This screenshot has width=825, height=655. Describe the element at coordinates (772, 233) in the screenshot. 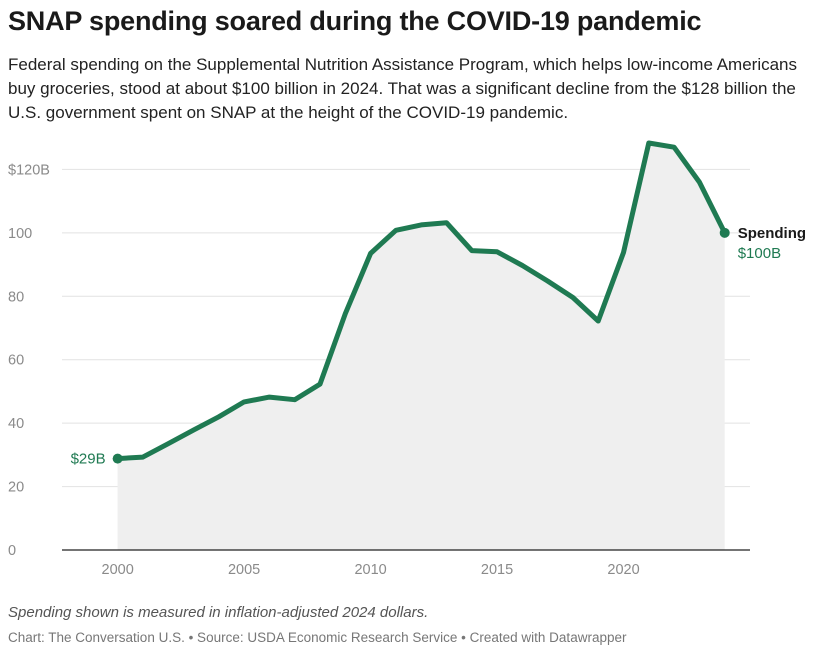

I see `series-end-label: Spending` at that location.